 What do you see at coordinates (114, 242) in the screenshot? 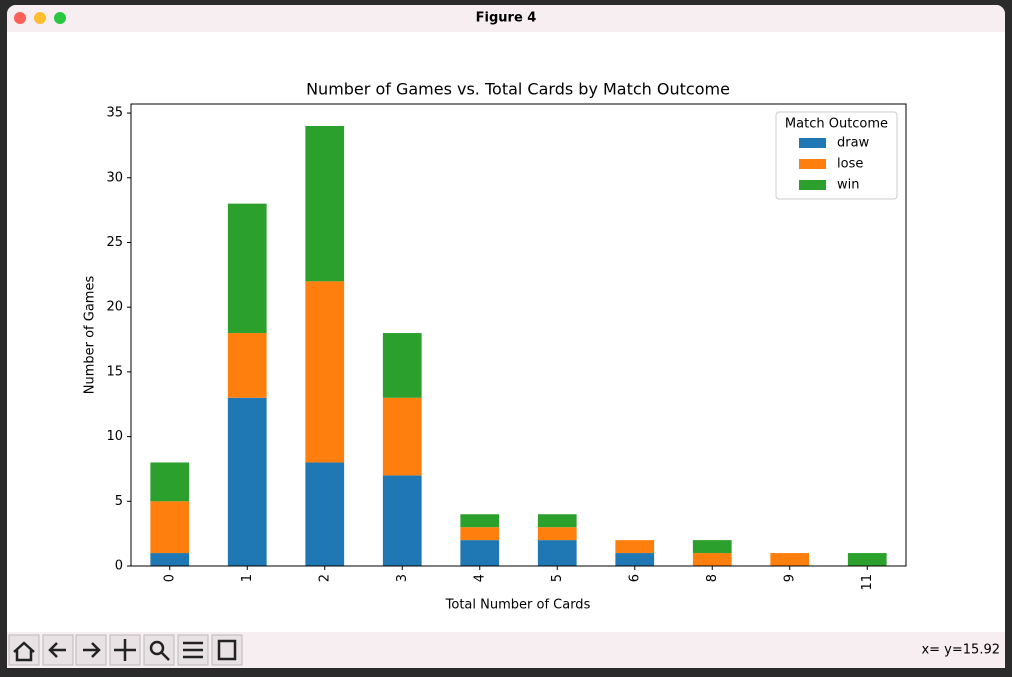
I see `y-tick-label: 25` at bounding box center [114, 242].